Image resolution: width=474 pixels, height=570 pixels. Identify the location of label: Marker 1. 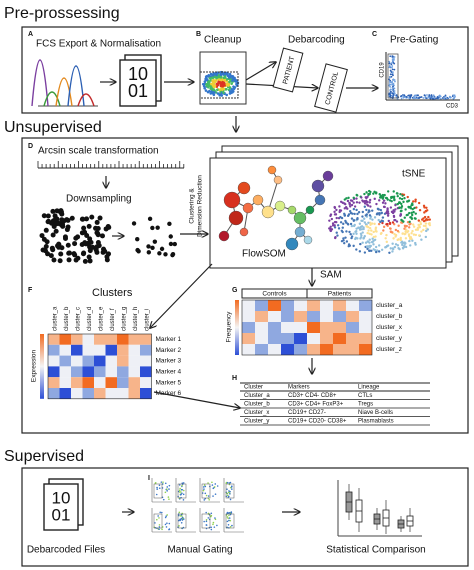
(169, 339).